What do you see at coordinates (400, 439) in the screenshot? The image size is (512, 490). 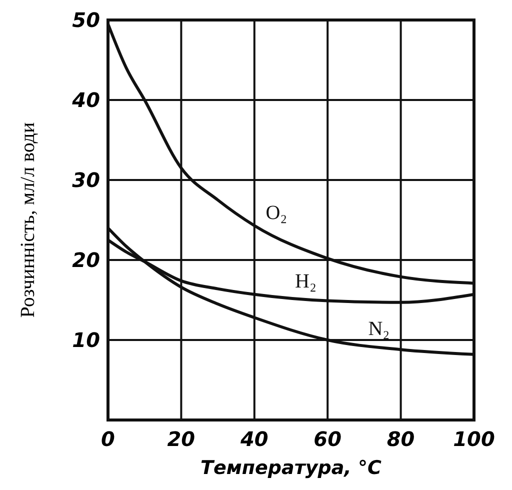 I see `x-tick-label: 80` at bounding box center [400, 439].